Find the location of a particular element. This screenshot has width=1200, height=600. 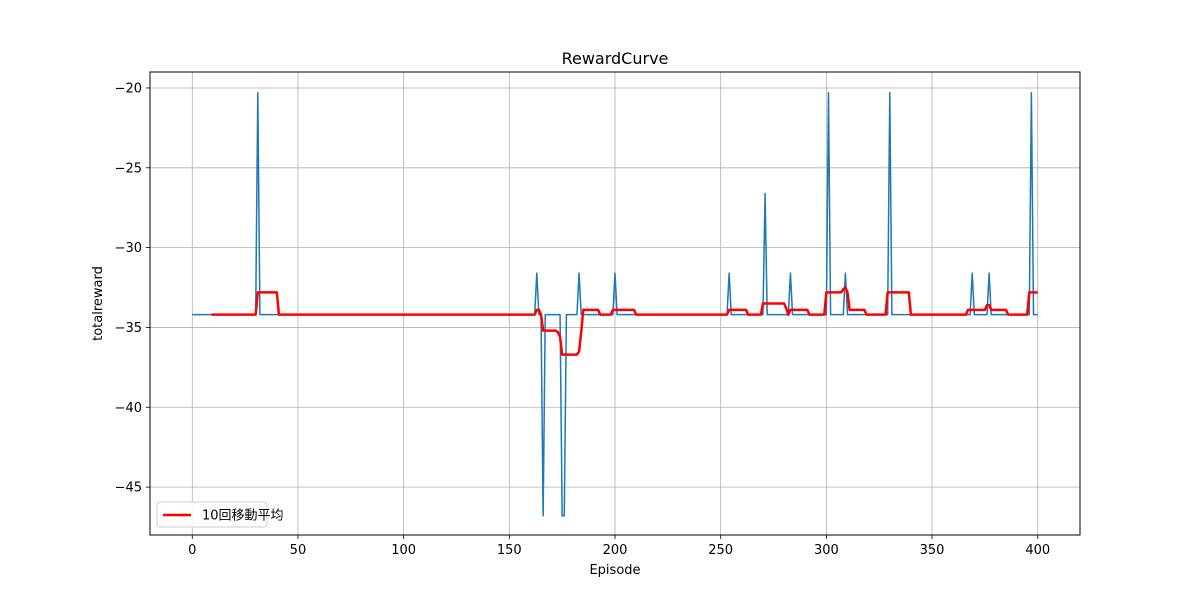

x-tick-label: 250 is located at coordinates (720, 550).